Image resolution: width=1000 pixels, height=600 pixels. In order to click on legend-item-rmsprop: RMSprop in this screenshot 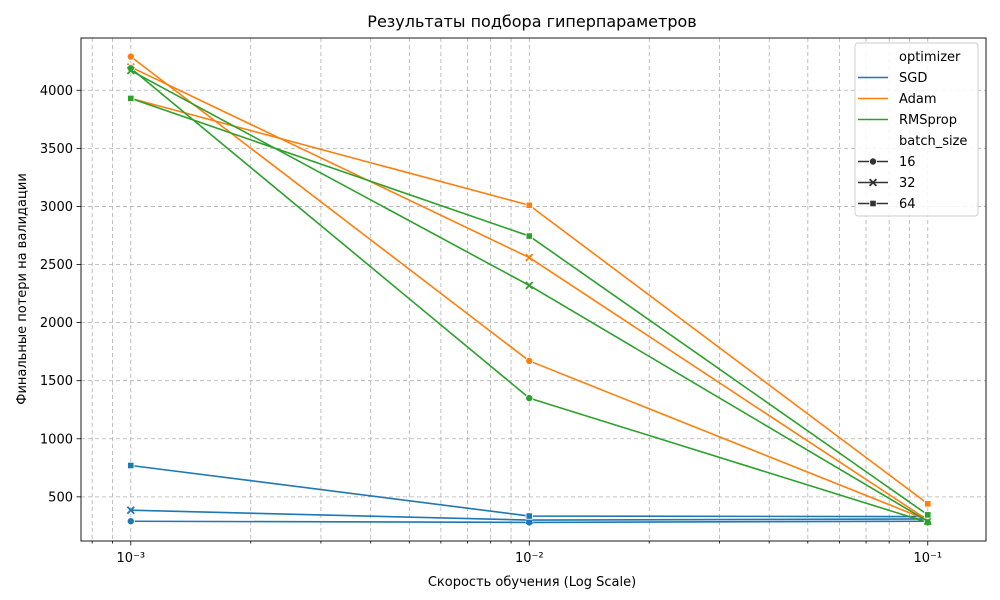, I will do `click(907, 120)`.